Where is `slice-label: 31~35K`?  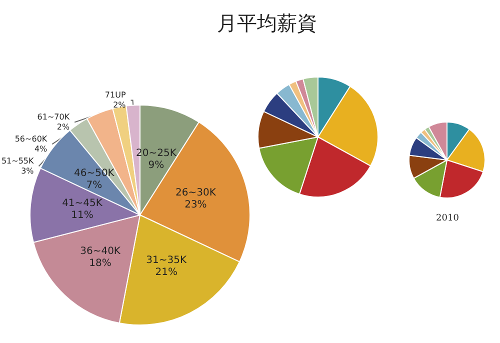
slice-label: 31~35K is located at coordinates (166, 260).